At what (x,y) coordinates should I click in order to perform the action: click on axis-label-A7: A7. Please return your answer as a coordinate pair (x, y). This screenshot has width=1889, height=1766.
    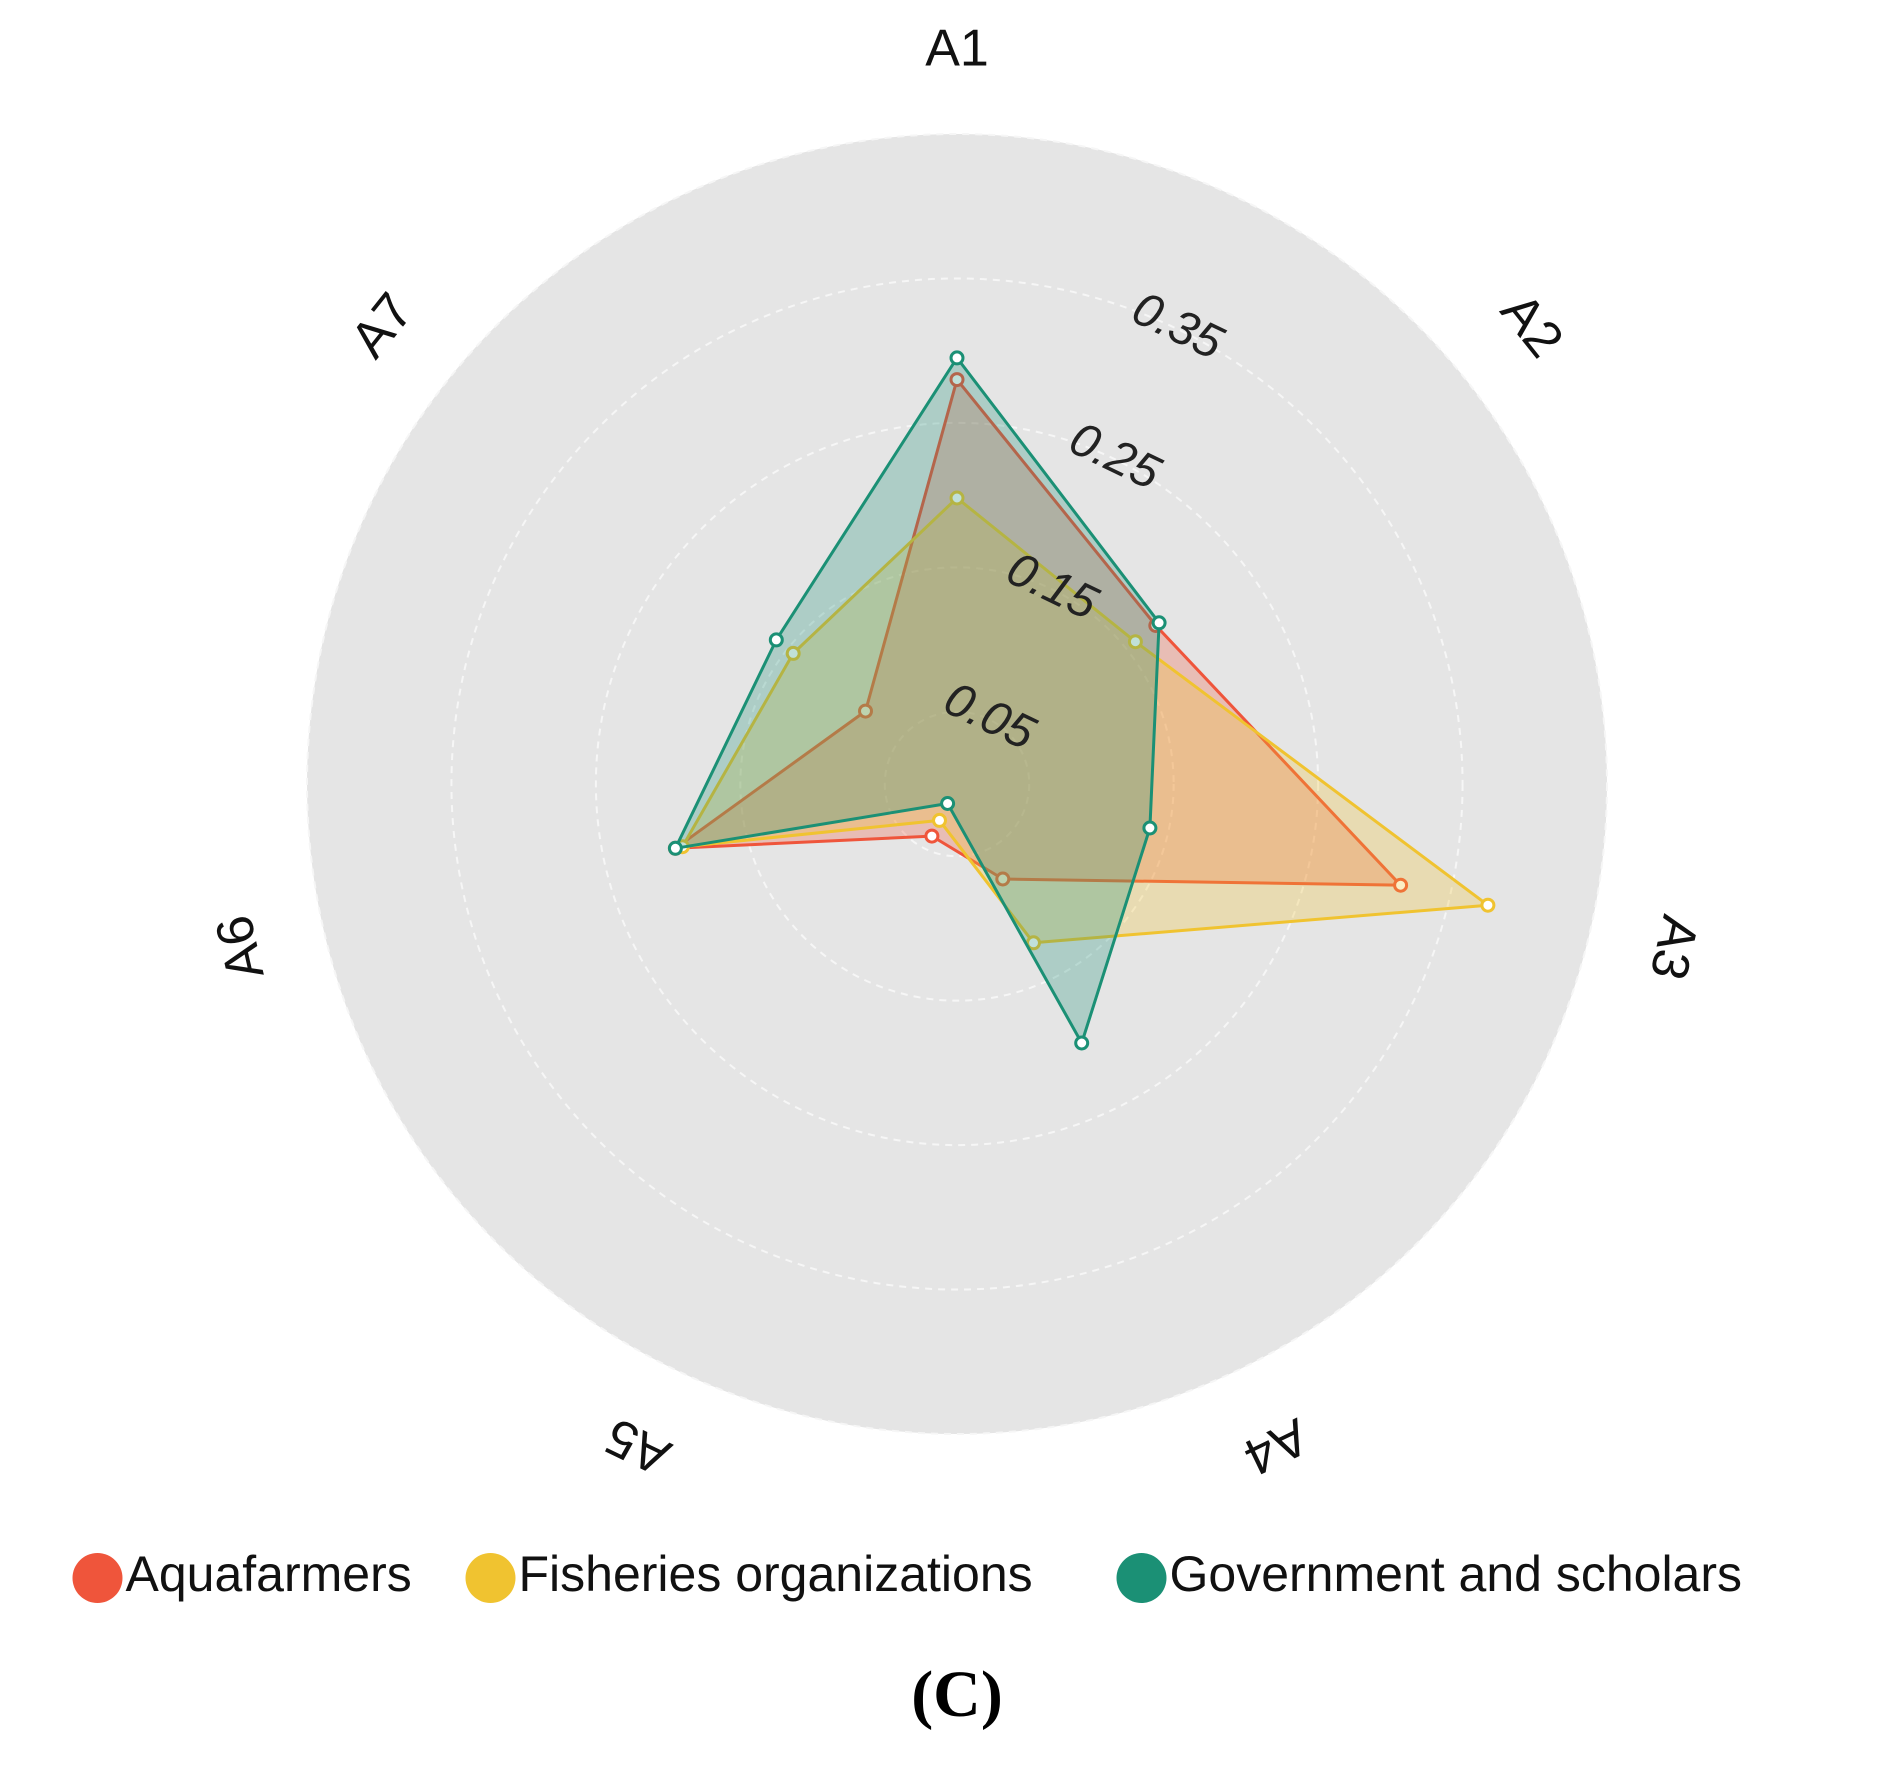
    Looking at the image, I should click on (382, 326).